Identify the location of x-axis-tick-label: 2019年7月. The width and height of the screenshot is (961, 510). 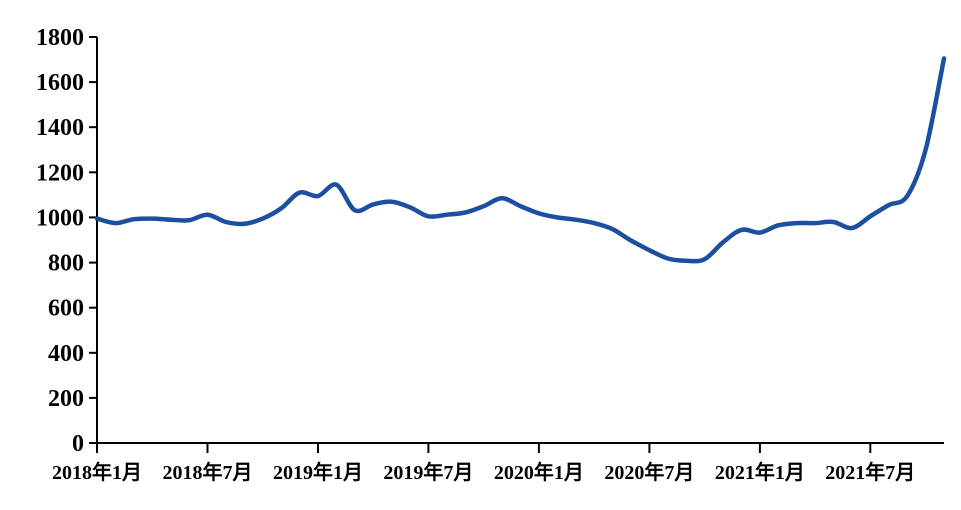
(428, 472).